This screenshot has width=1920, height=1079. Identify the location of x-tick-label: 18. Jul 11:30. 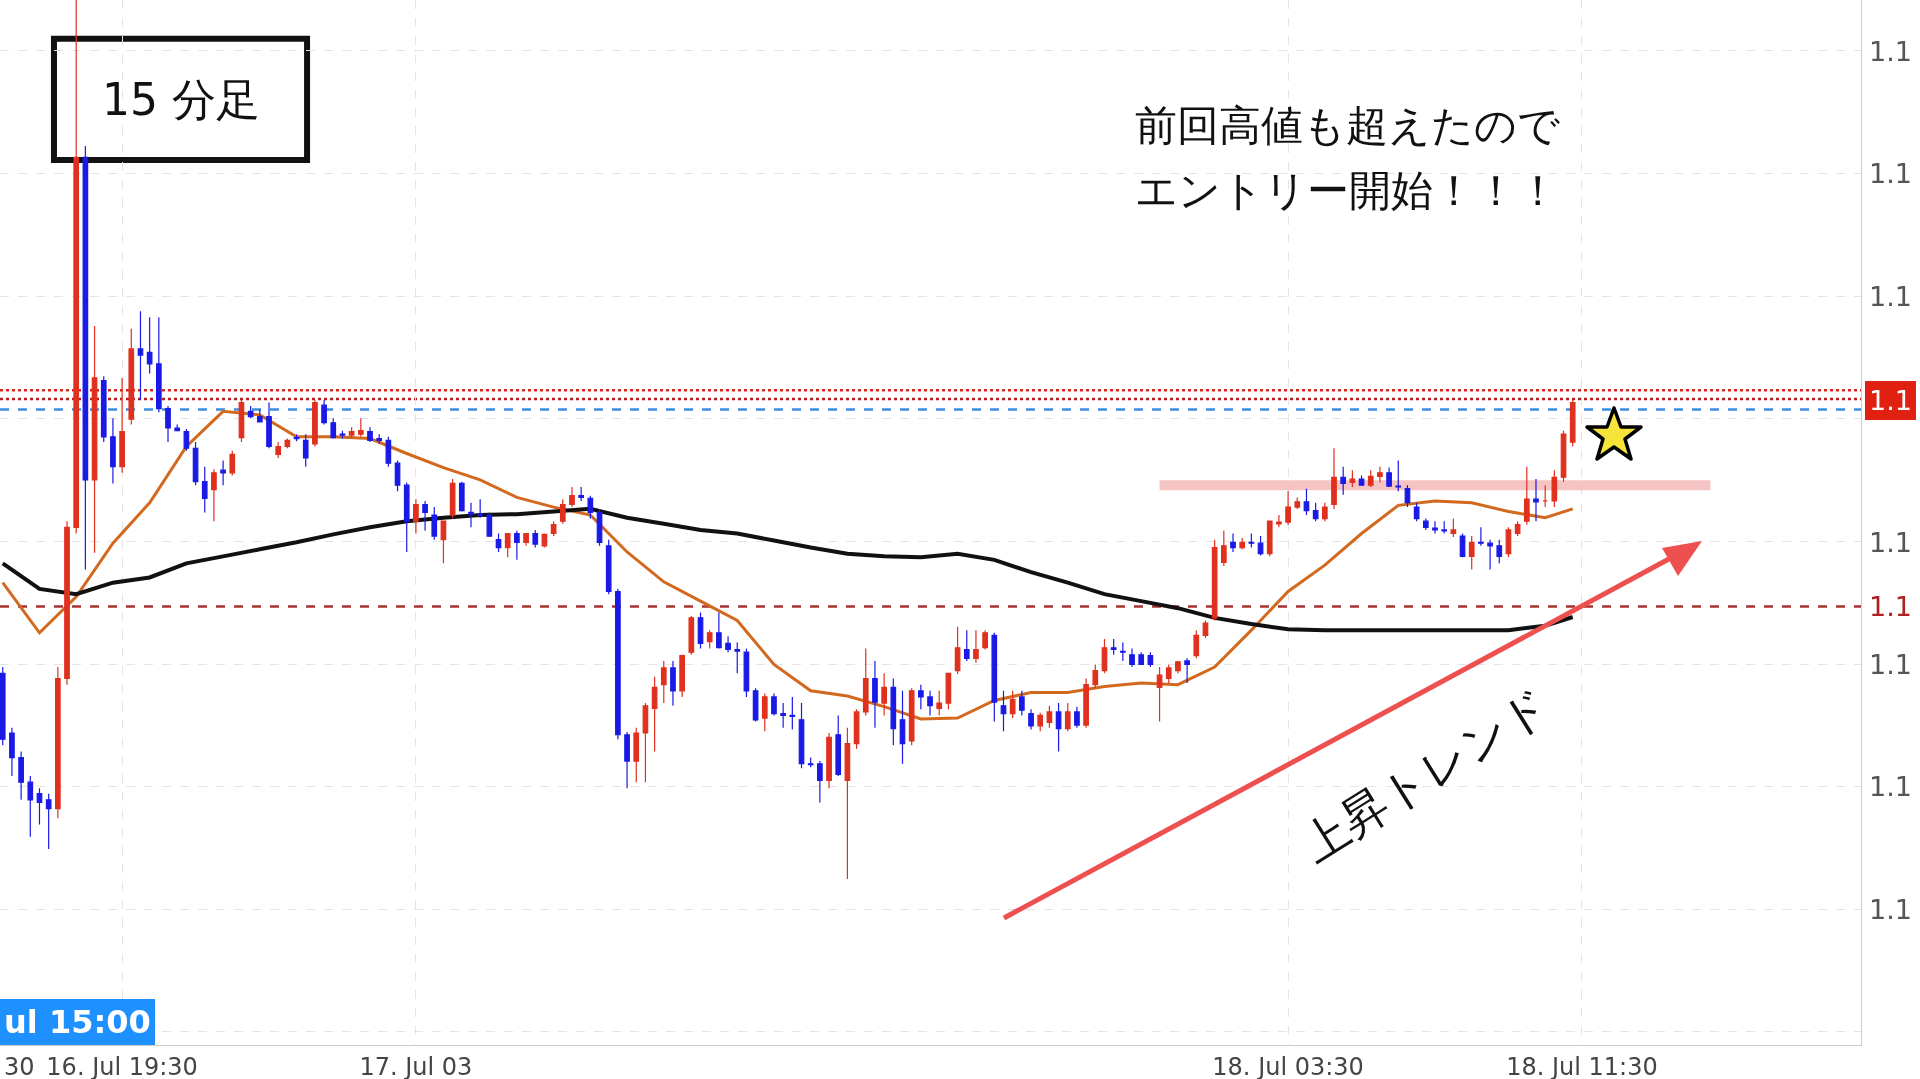
(1582, 1065).